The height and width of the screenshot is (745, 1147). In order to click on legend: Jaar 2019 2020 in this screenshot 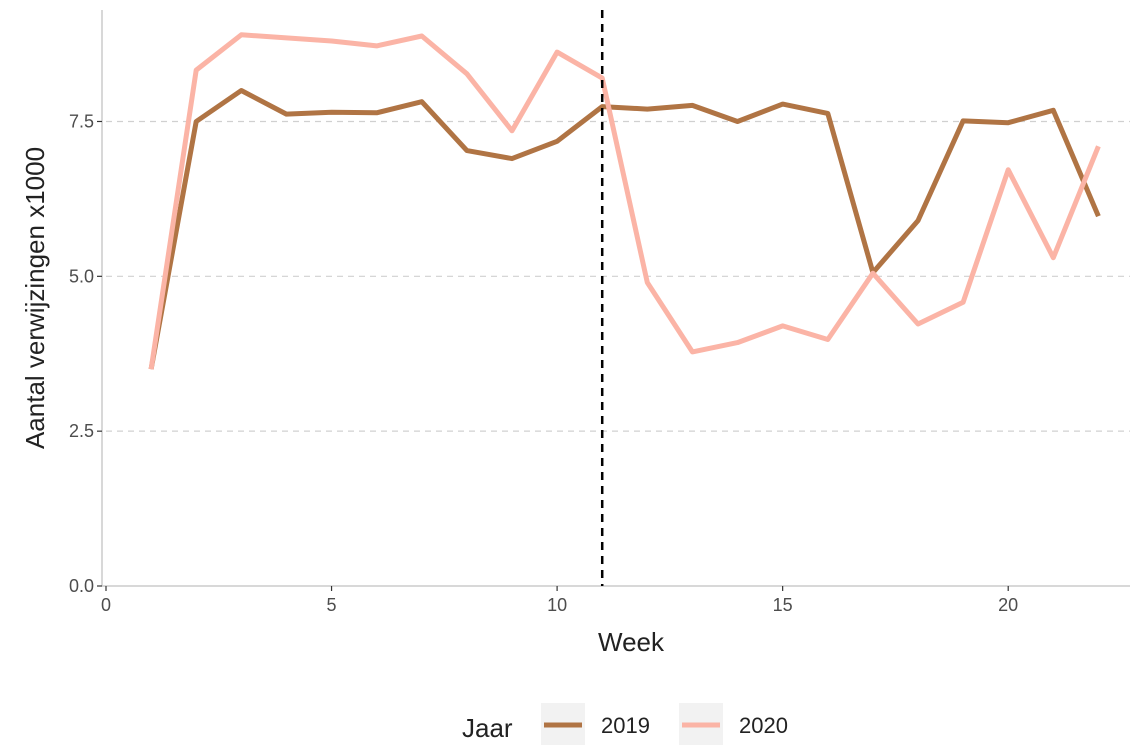, I will do `click(625, 724)`.